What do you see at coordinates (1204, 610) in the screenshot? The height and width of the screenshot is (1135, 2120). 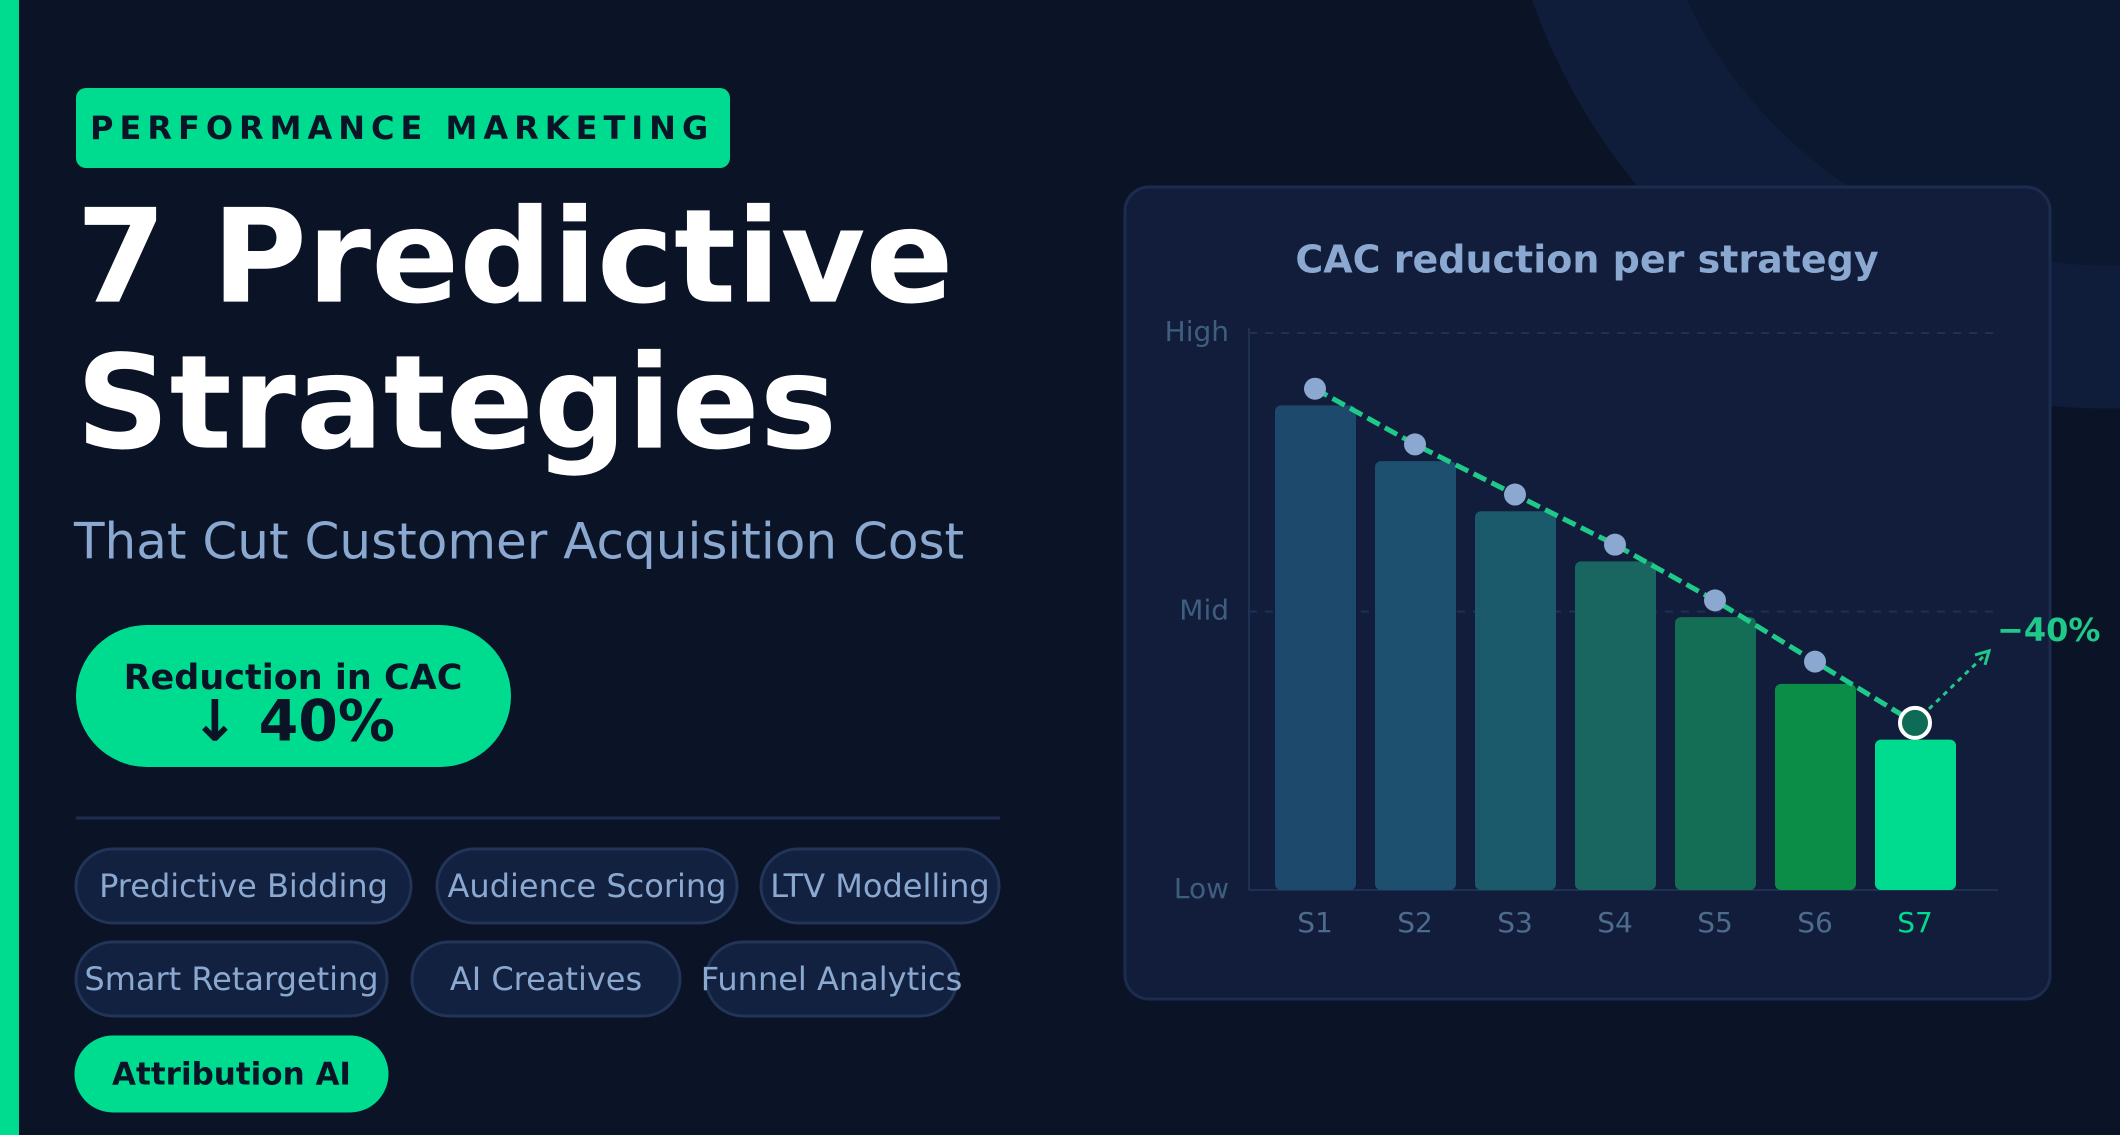 I see `y-tick-label: Mid` at bounding box center [1204, 610].